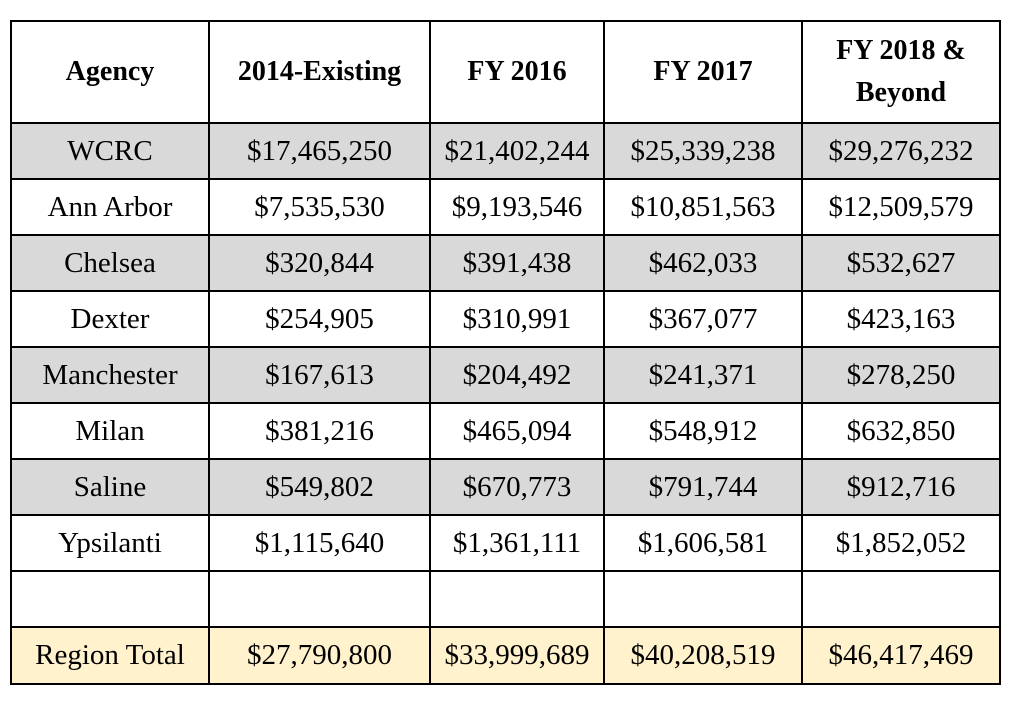 Image resolution: width=1036 pixels, height=710 pixels. What do you see at coordinates (517, 375) in the screenshot?
I see `amount-cell: $204,492` at bounding box center [517, 375].